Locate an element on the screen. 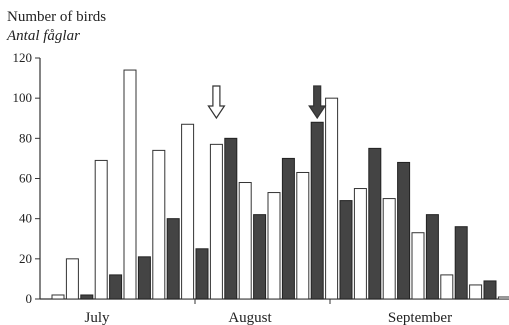 The width and height of the screenshot is (509, 325). annotations is located at coordinates (267, 102).